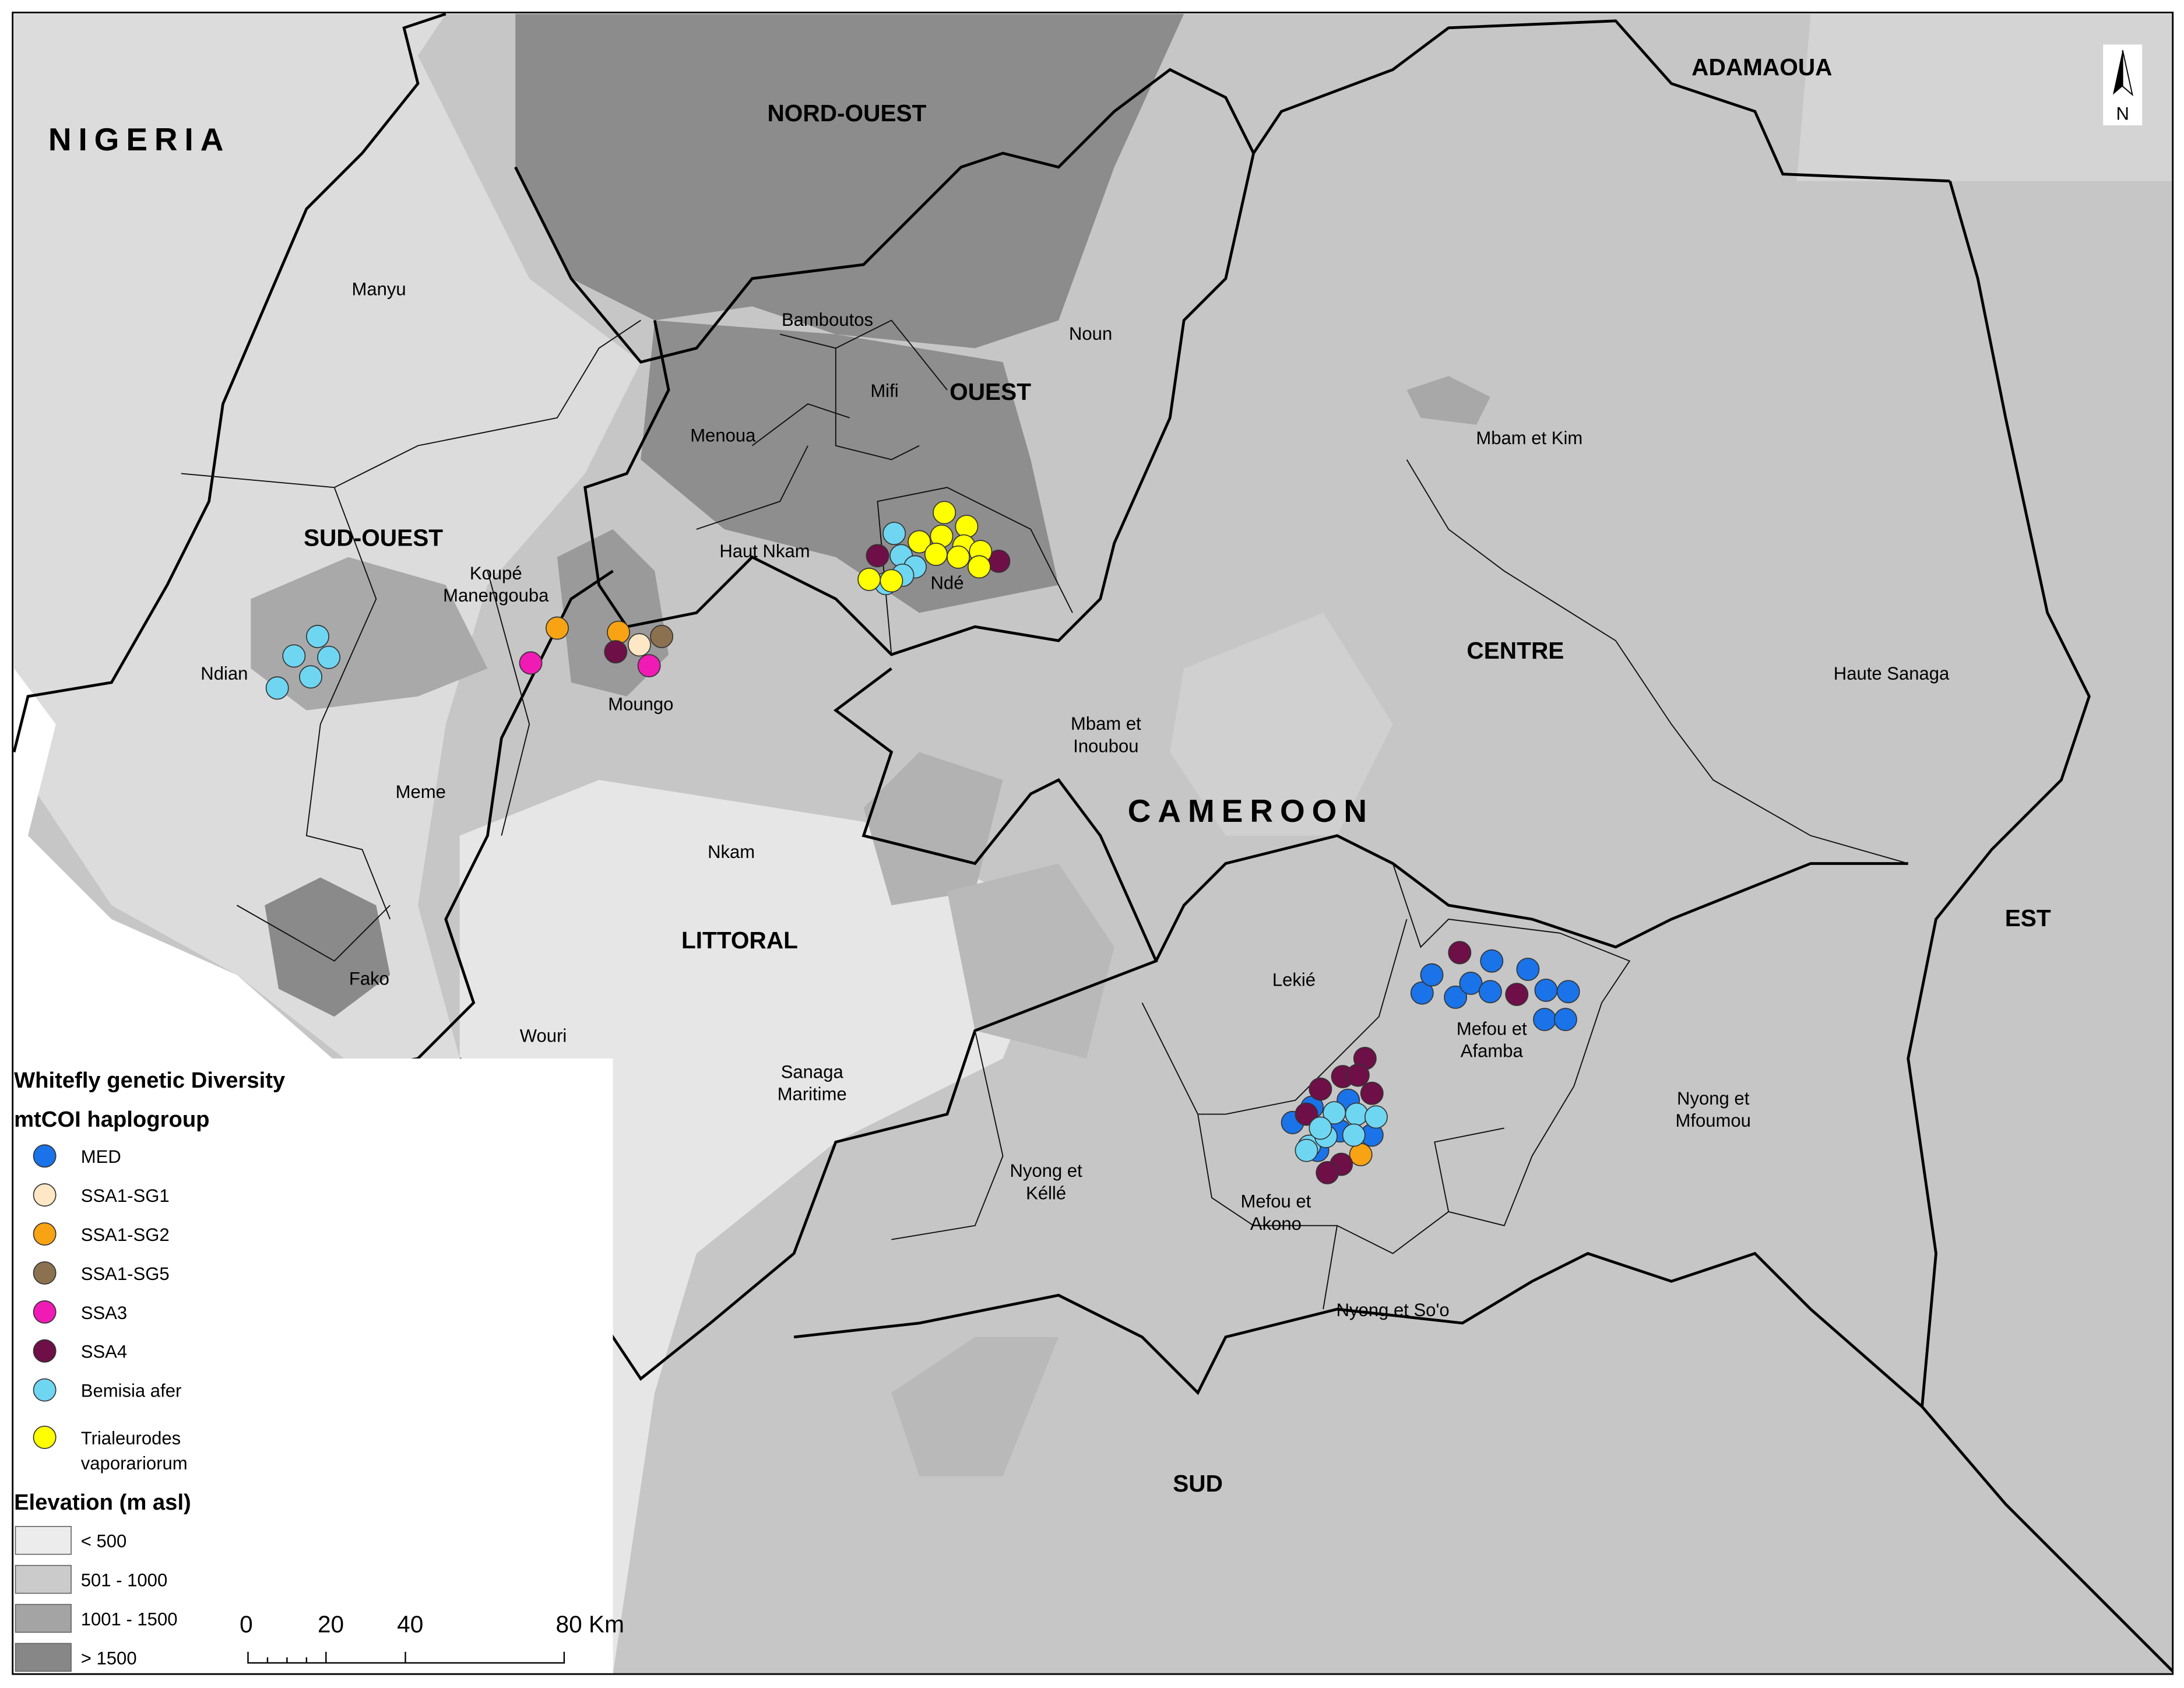 This screenshot has width=2184, height=1688. Describe the element at coordinates (139, 139) in the screenshot. I see `country-label: NIGERIA` at that location.